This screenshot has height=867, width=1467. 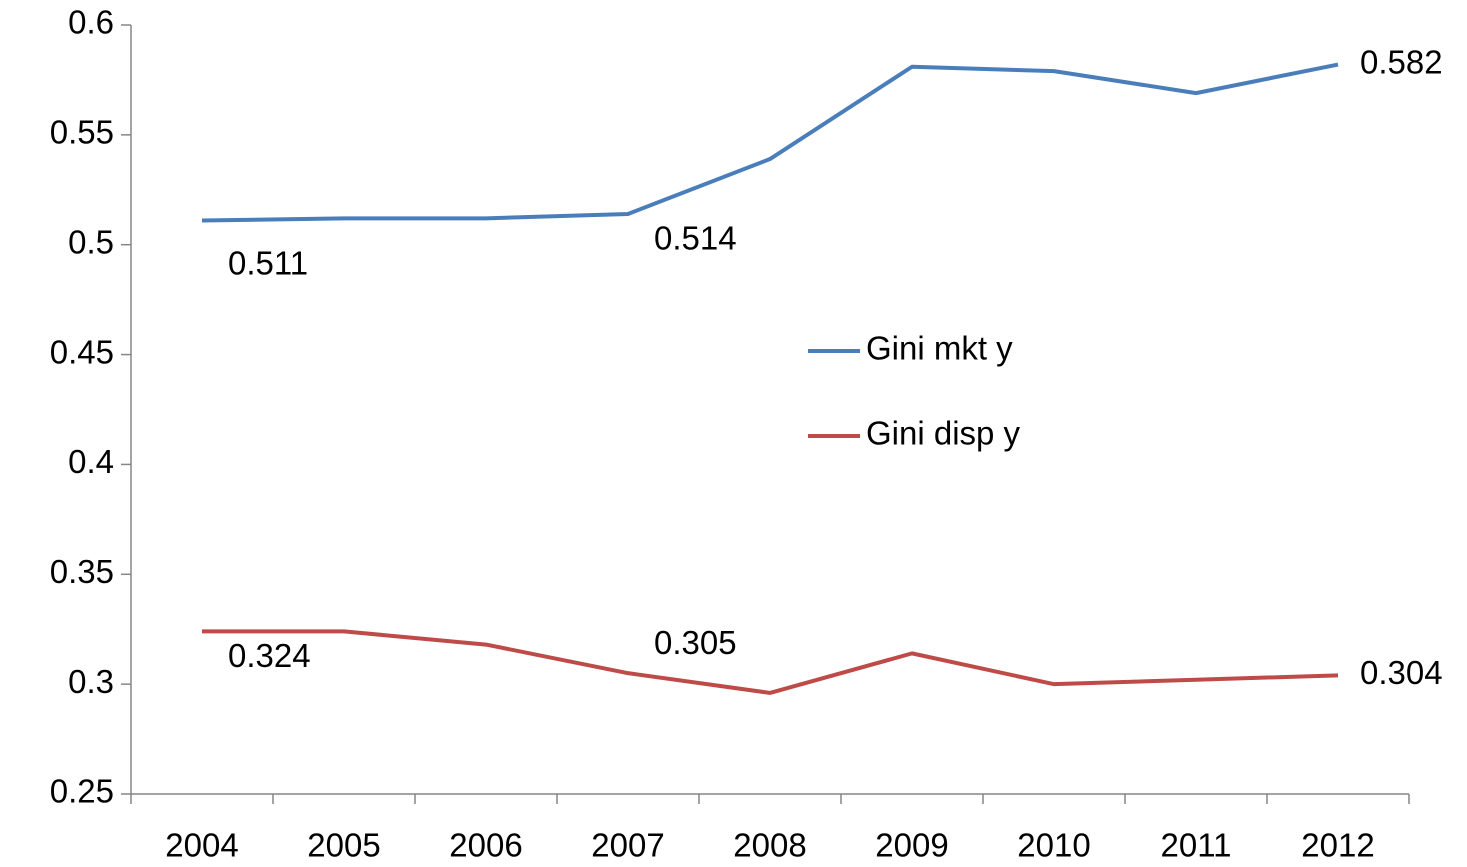 What do you see at coordinates (82, 571) in the screenshot?
I see `y-tick-label: 0.35` at bounding box center [82, 571].